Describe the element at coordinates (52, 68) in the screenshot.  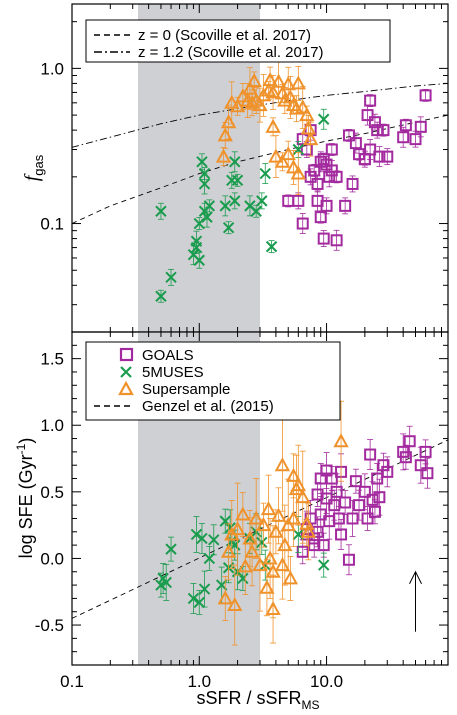
I see `y-tick-label: 1.0` at that location.